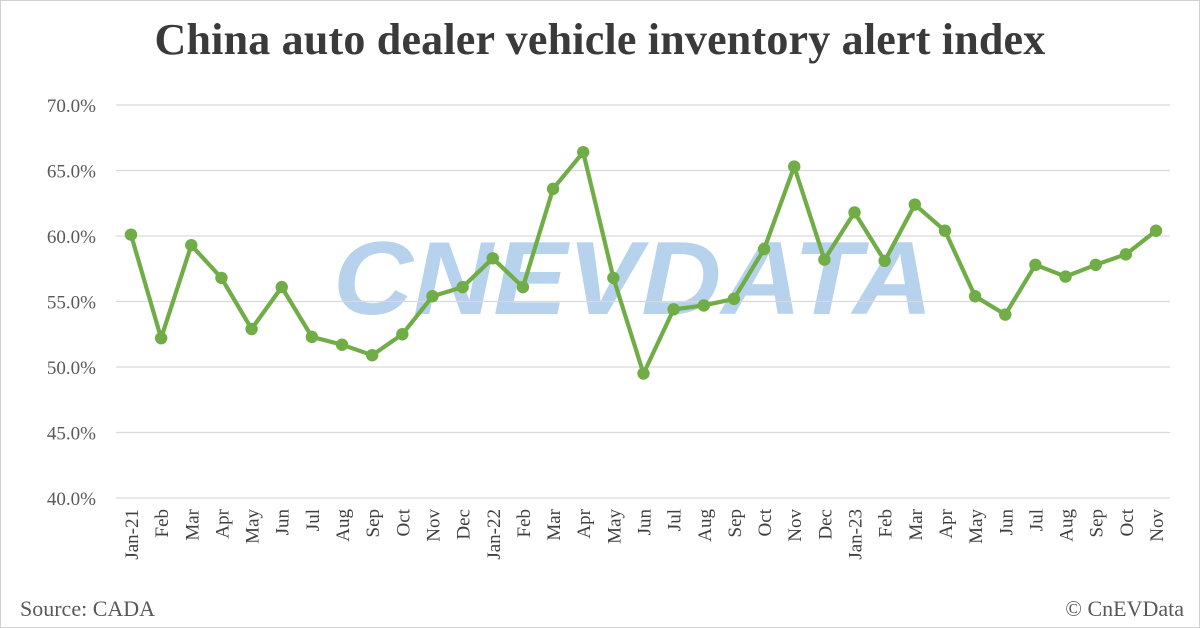  Describe the element at coordinates (71, 172) in the screenshot. I see `y-tick-label: 65.0%` at that location.